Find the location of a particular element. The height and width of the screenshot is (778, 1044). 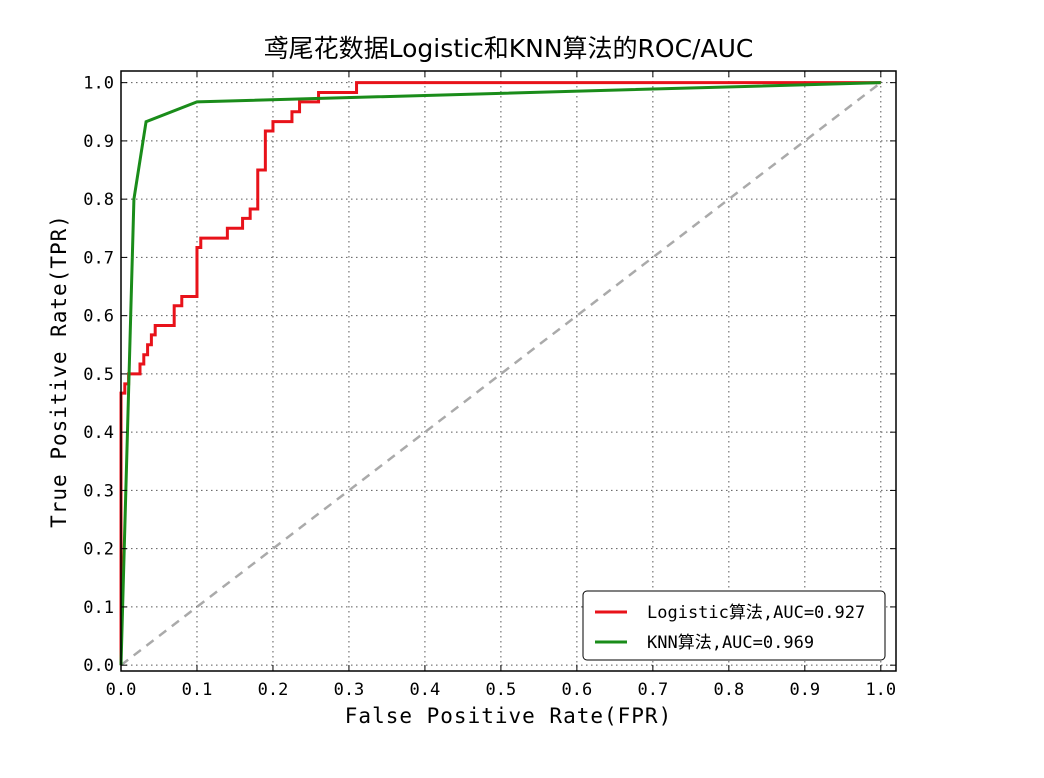

x-tick-label: 0.7 is located at coordinates (653, 690).